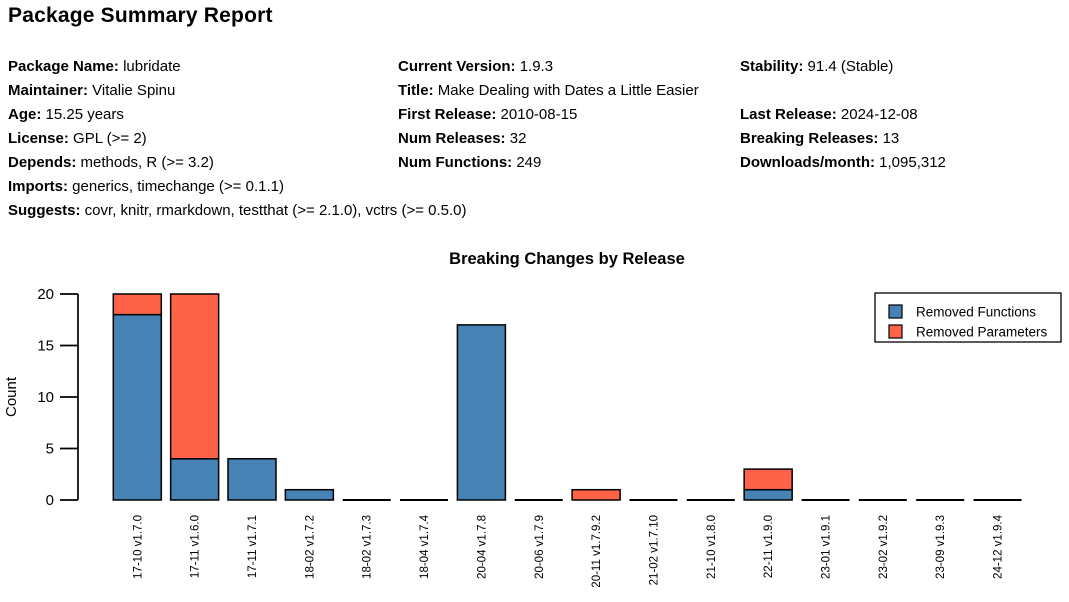 Image resolution: width=1069 pixels, height=602 pixels. Describe the element at coordinates (176, 186) in the screenshot. I see `metadata-field-value: generics, timechange (>= 0.1.1)` at that location.